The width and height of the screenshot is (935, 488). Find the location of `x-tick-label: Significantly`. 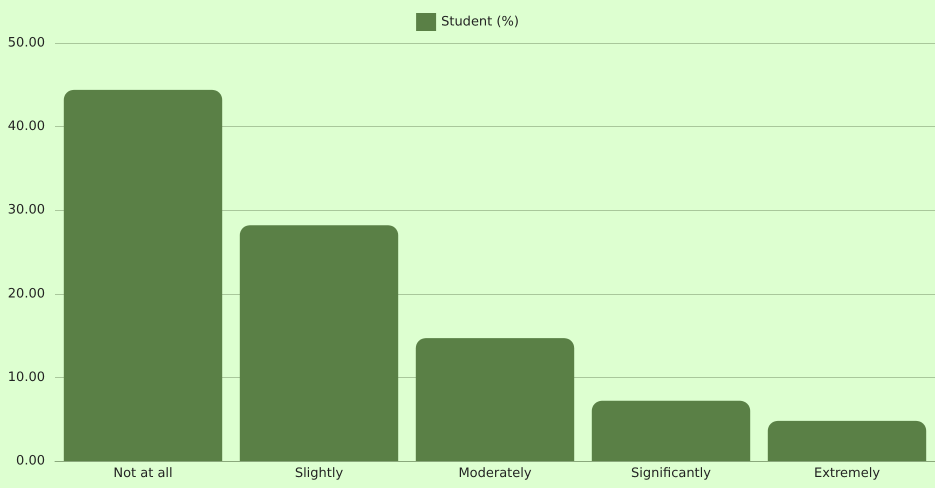

x-tick-label: Significantly is located at coordinates (671, 473).